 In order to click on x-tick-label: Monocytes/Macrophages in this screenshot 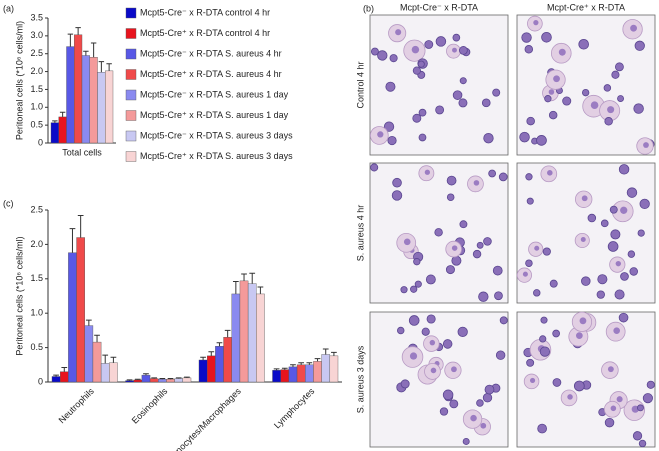, I will do `click(204, 418)`.